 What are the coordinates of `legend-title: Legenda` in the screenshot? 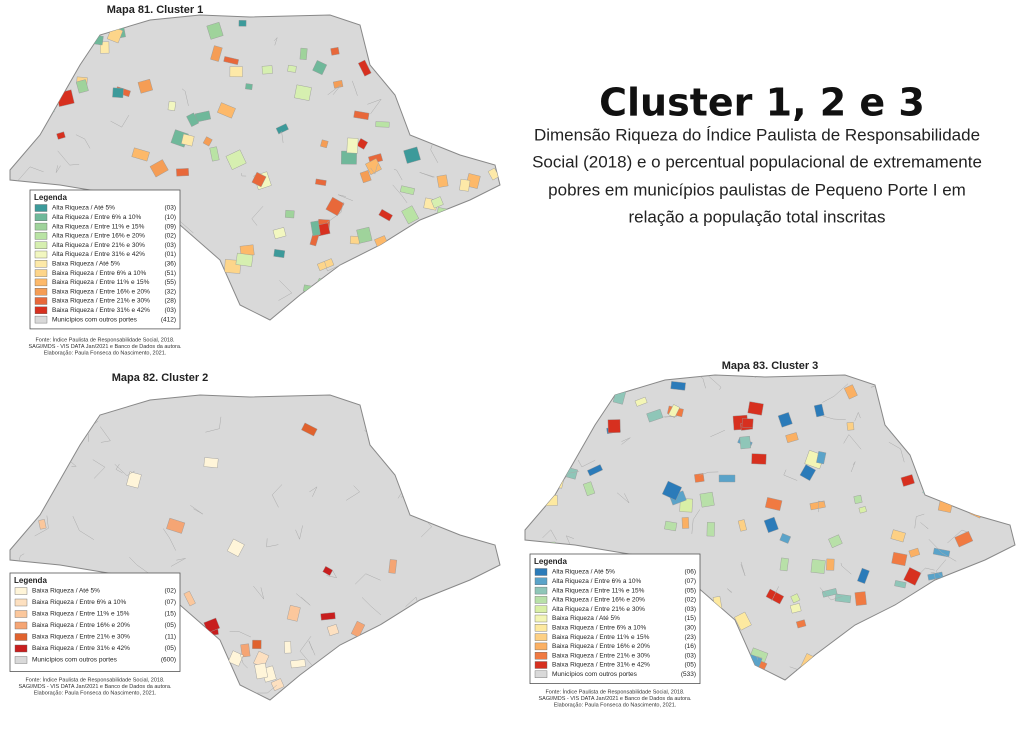 It's located at (550, 561).